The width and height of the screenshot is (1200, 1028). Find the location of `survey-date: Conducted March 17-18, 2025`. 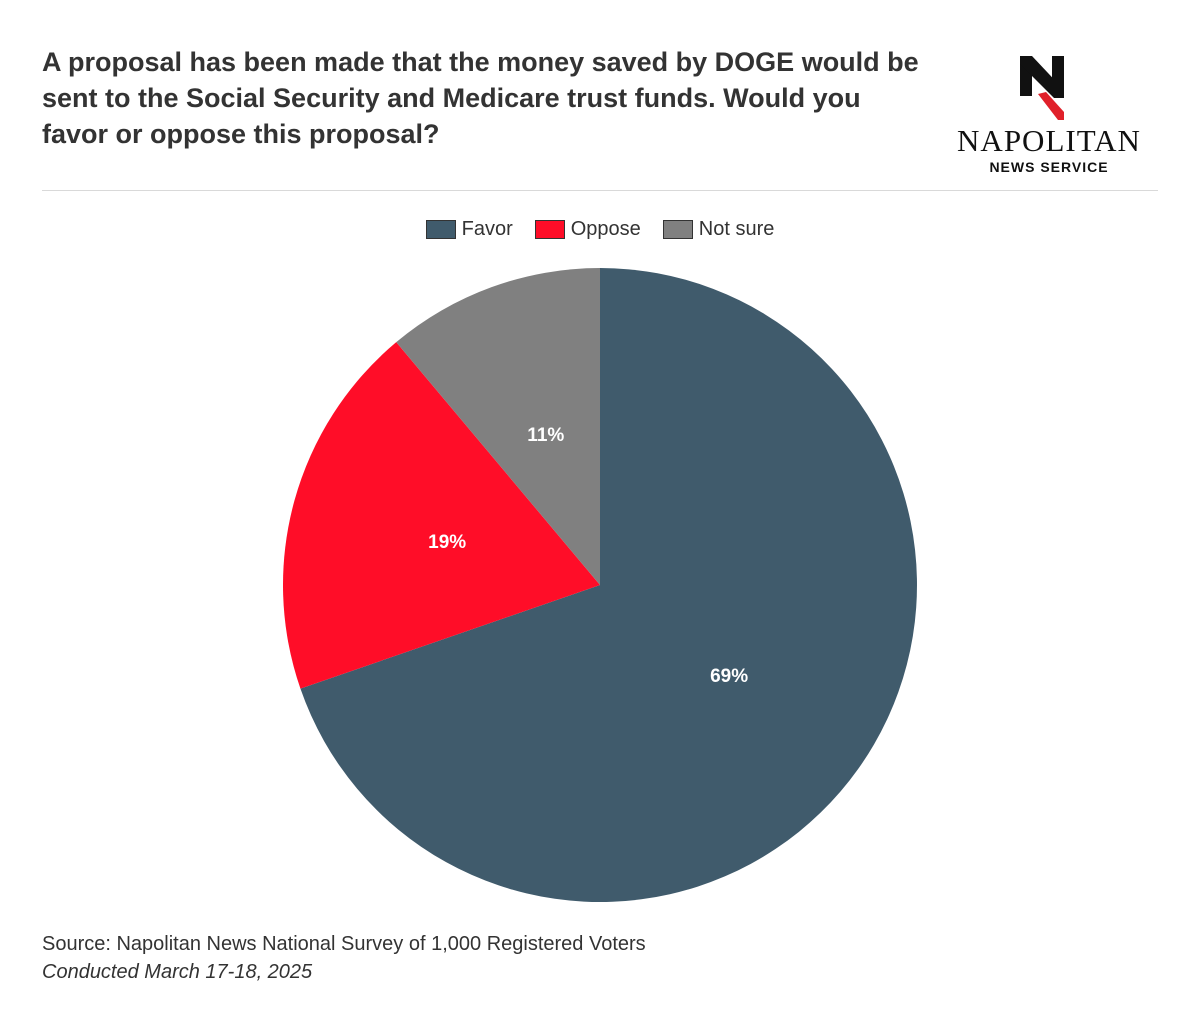

survey-date: Conducted March 17-18, 2025 is located at coordinates (177, 972).